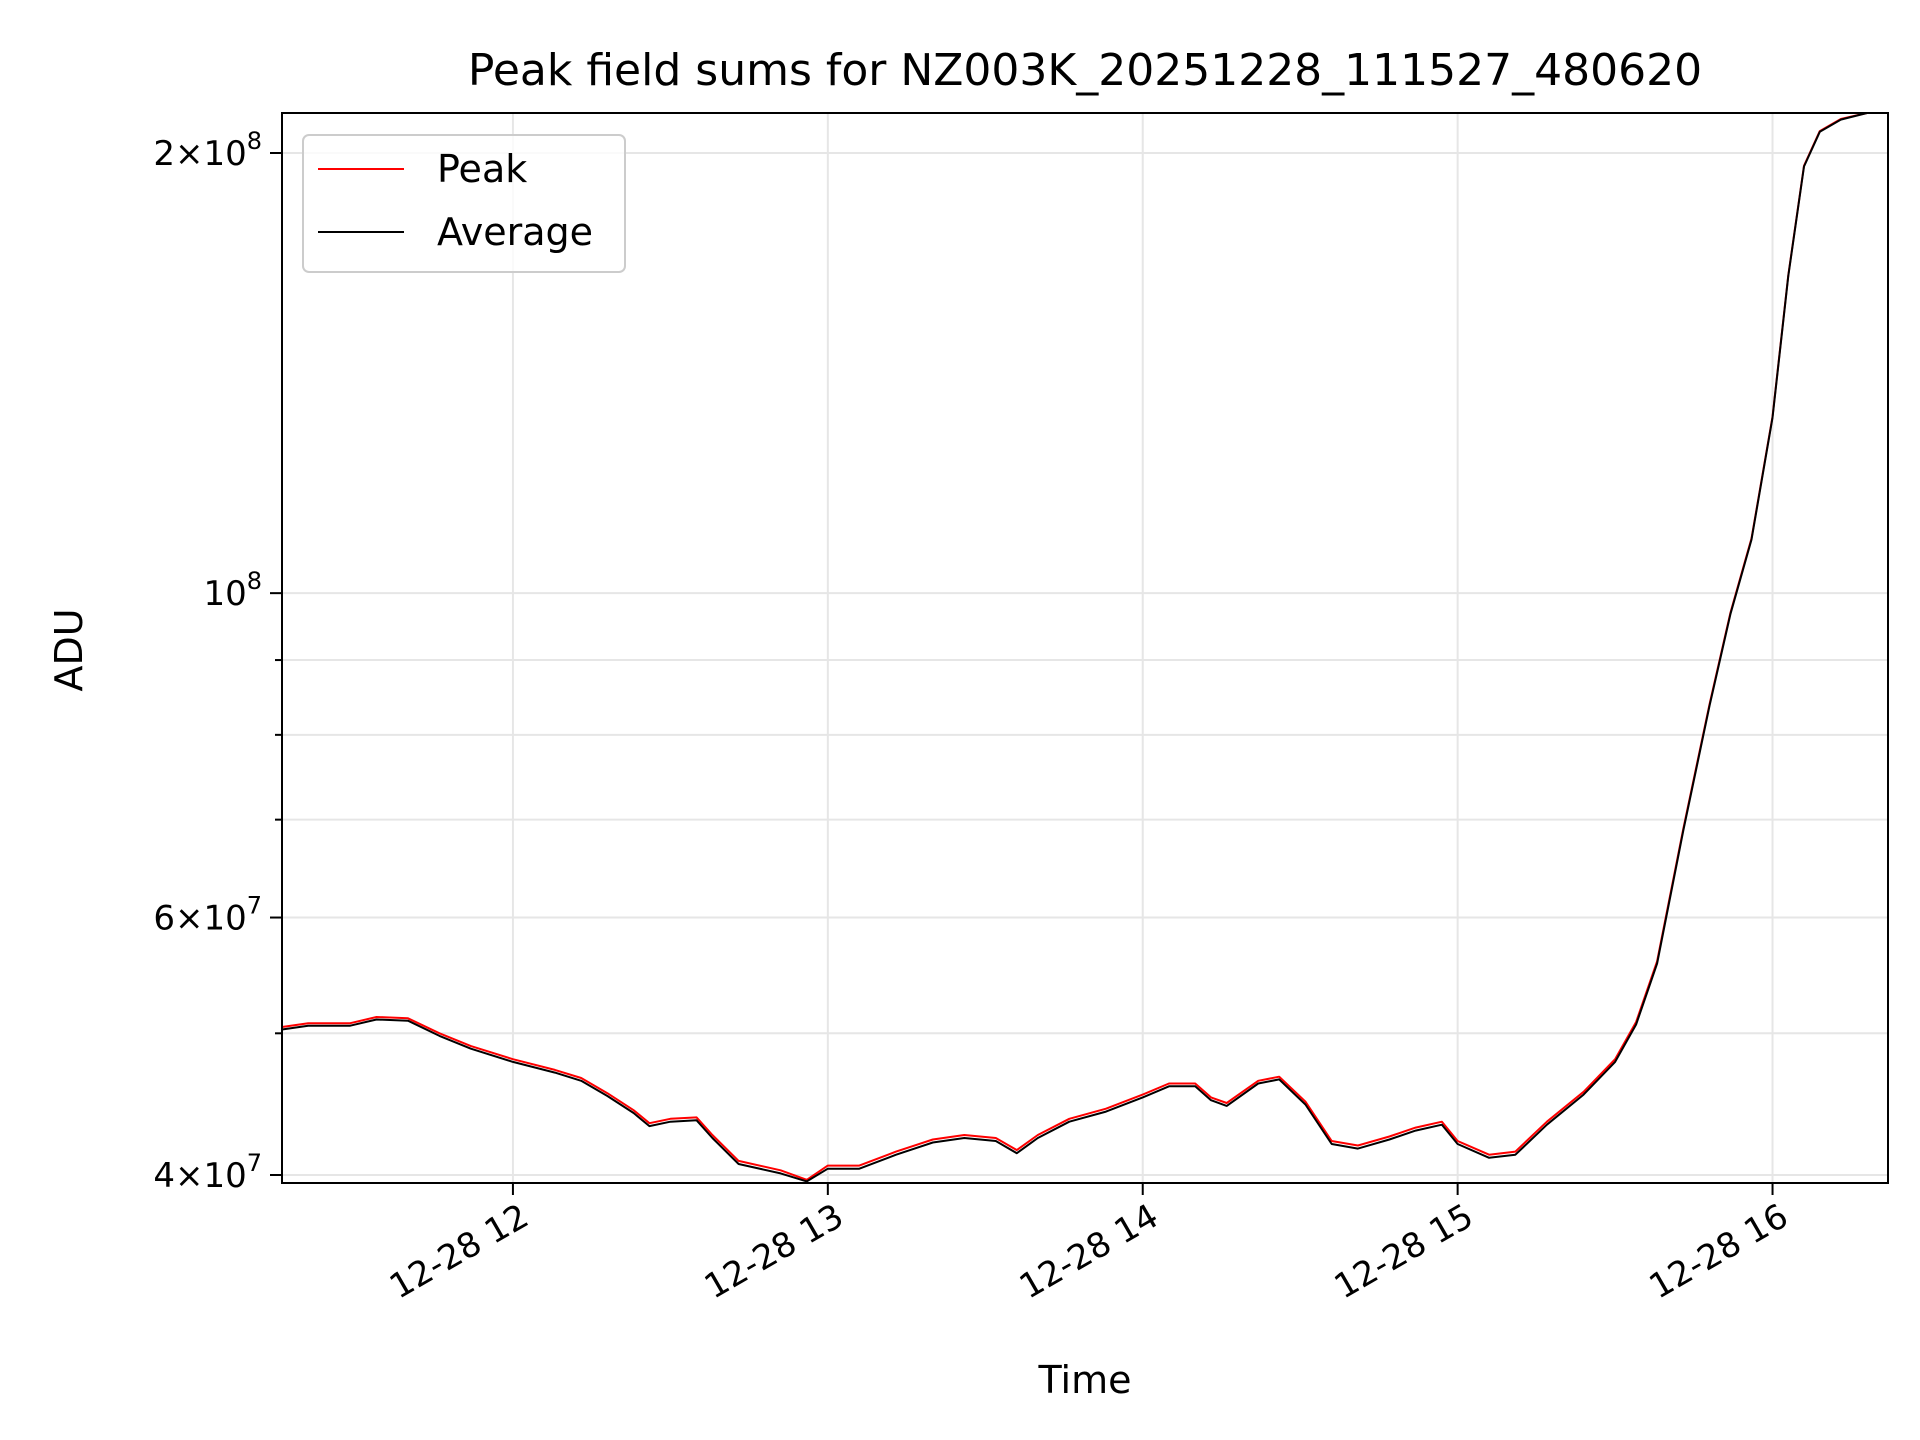  Describe the element at coordinates (1085, 1380) in the screenshot. I see `x-axis-label: Time` at that location.